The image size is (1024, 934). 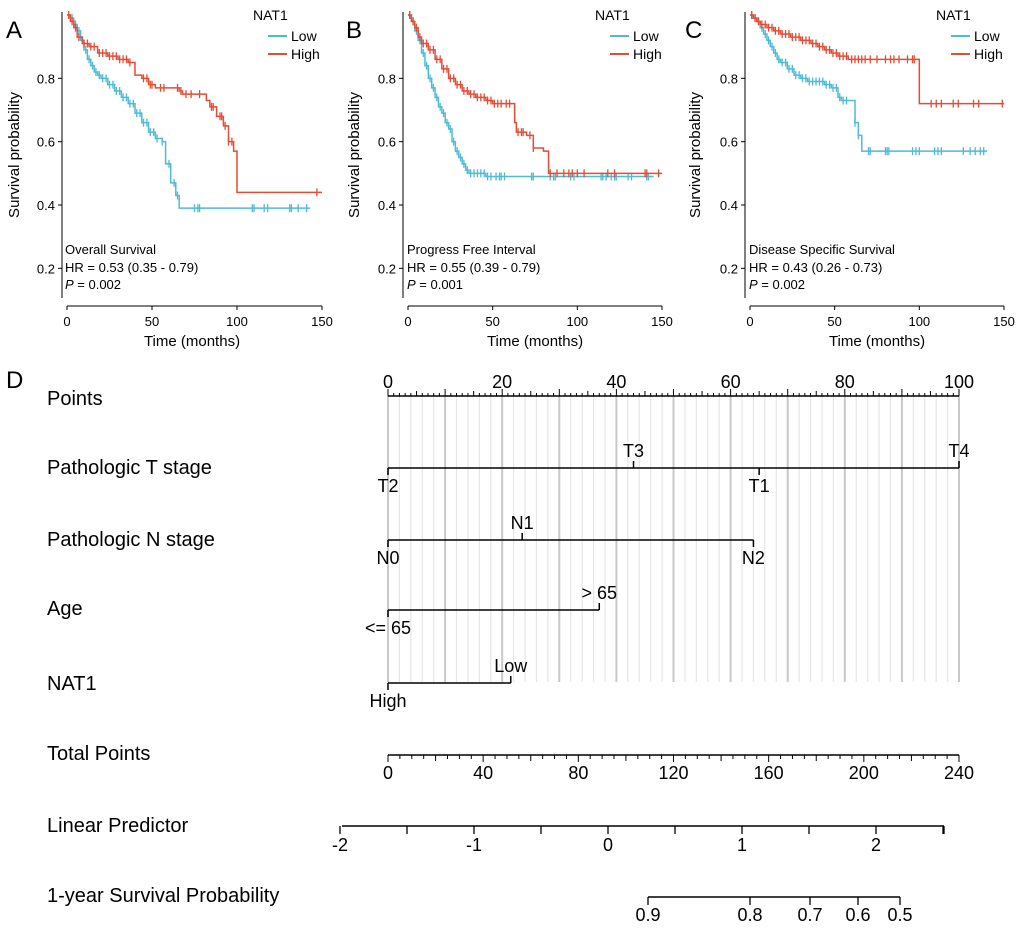 What do you see at coordinates (152, 321) in the screenshot?
I see `x-tick-label-a-1: 50` at bounding box center [152, 321].